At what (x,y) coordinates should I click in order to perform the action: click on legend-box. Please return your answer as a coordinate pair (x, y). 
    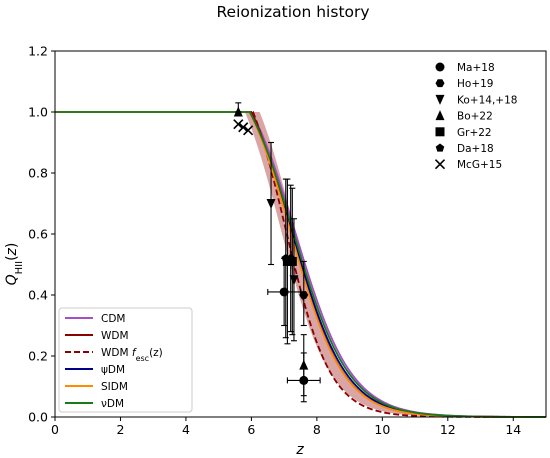
    Looking at the image, I should click on (125, 360).